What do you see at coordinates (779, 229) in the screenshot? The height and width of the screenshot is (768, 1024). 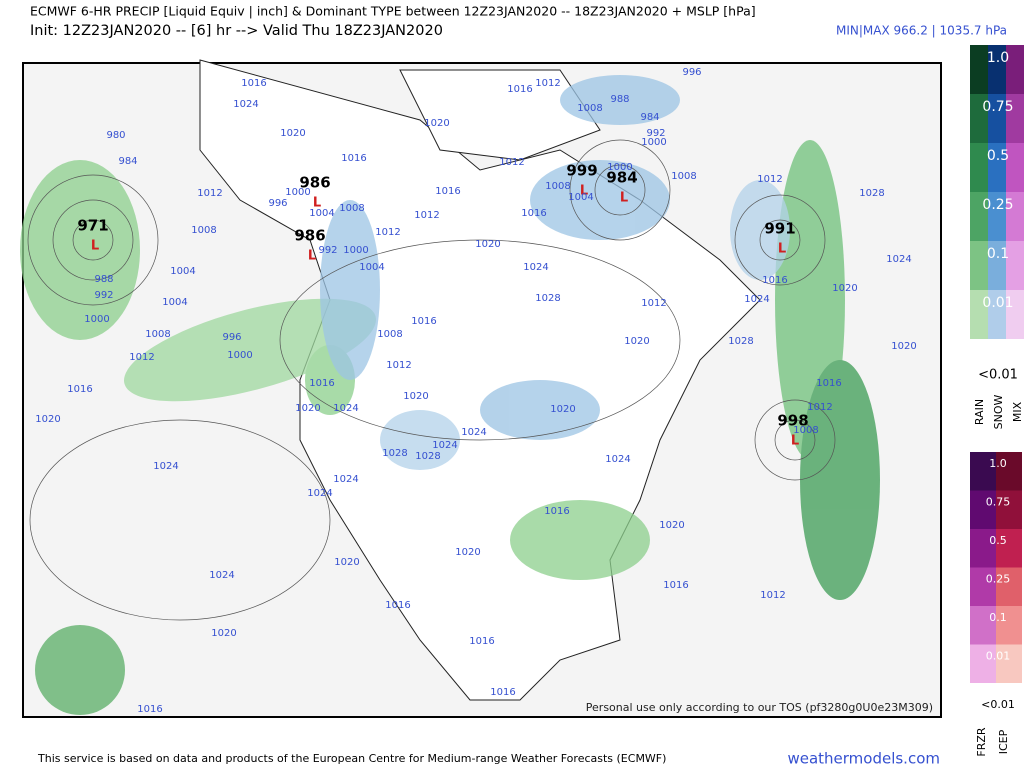 I see `low-center-value: 991` at bounding box center [779, 229].